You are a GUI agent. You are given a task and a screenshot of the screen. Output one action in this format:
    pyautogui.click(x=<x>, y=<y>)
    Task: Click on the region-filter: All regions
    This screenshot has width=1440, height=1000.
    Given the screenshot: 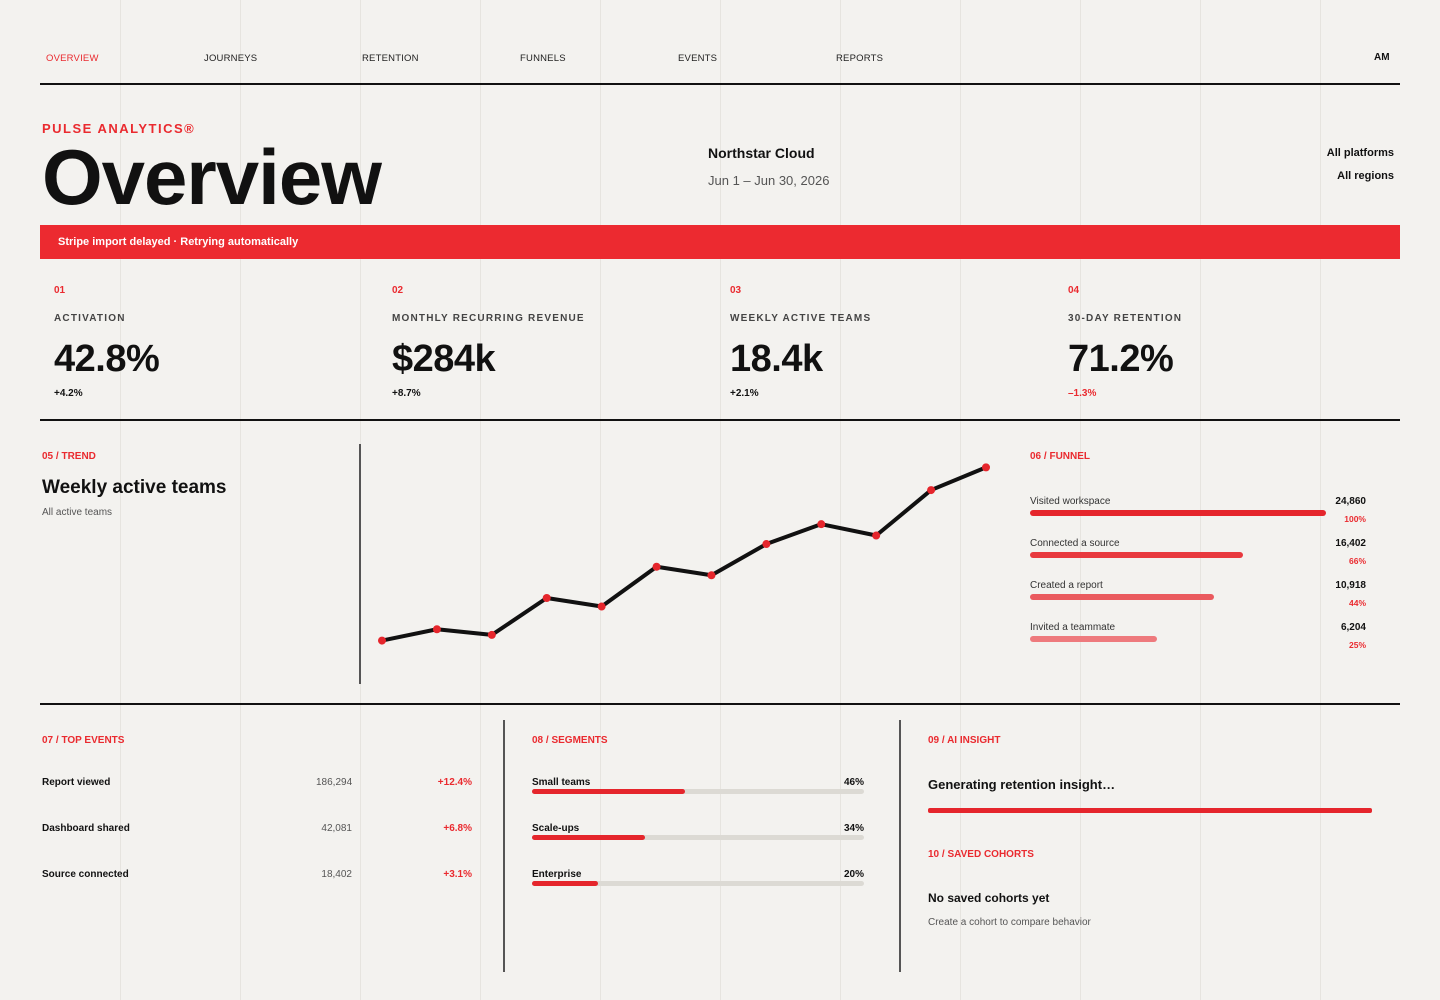 What is the action you would take?
    pyautogui.click(x=1365, y=176)
    